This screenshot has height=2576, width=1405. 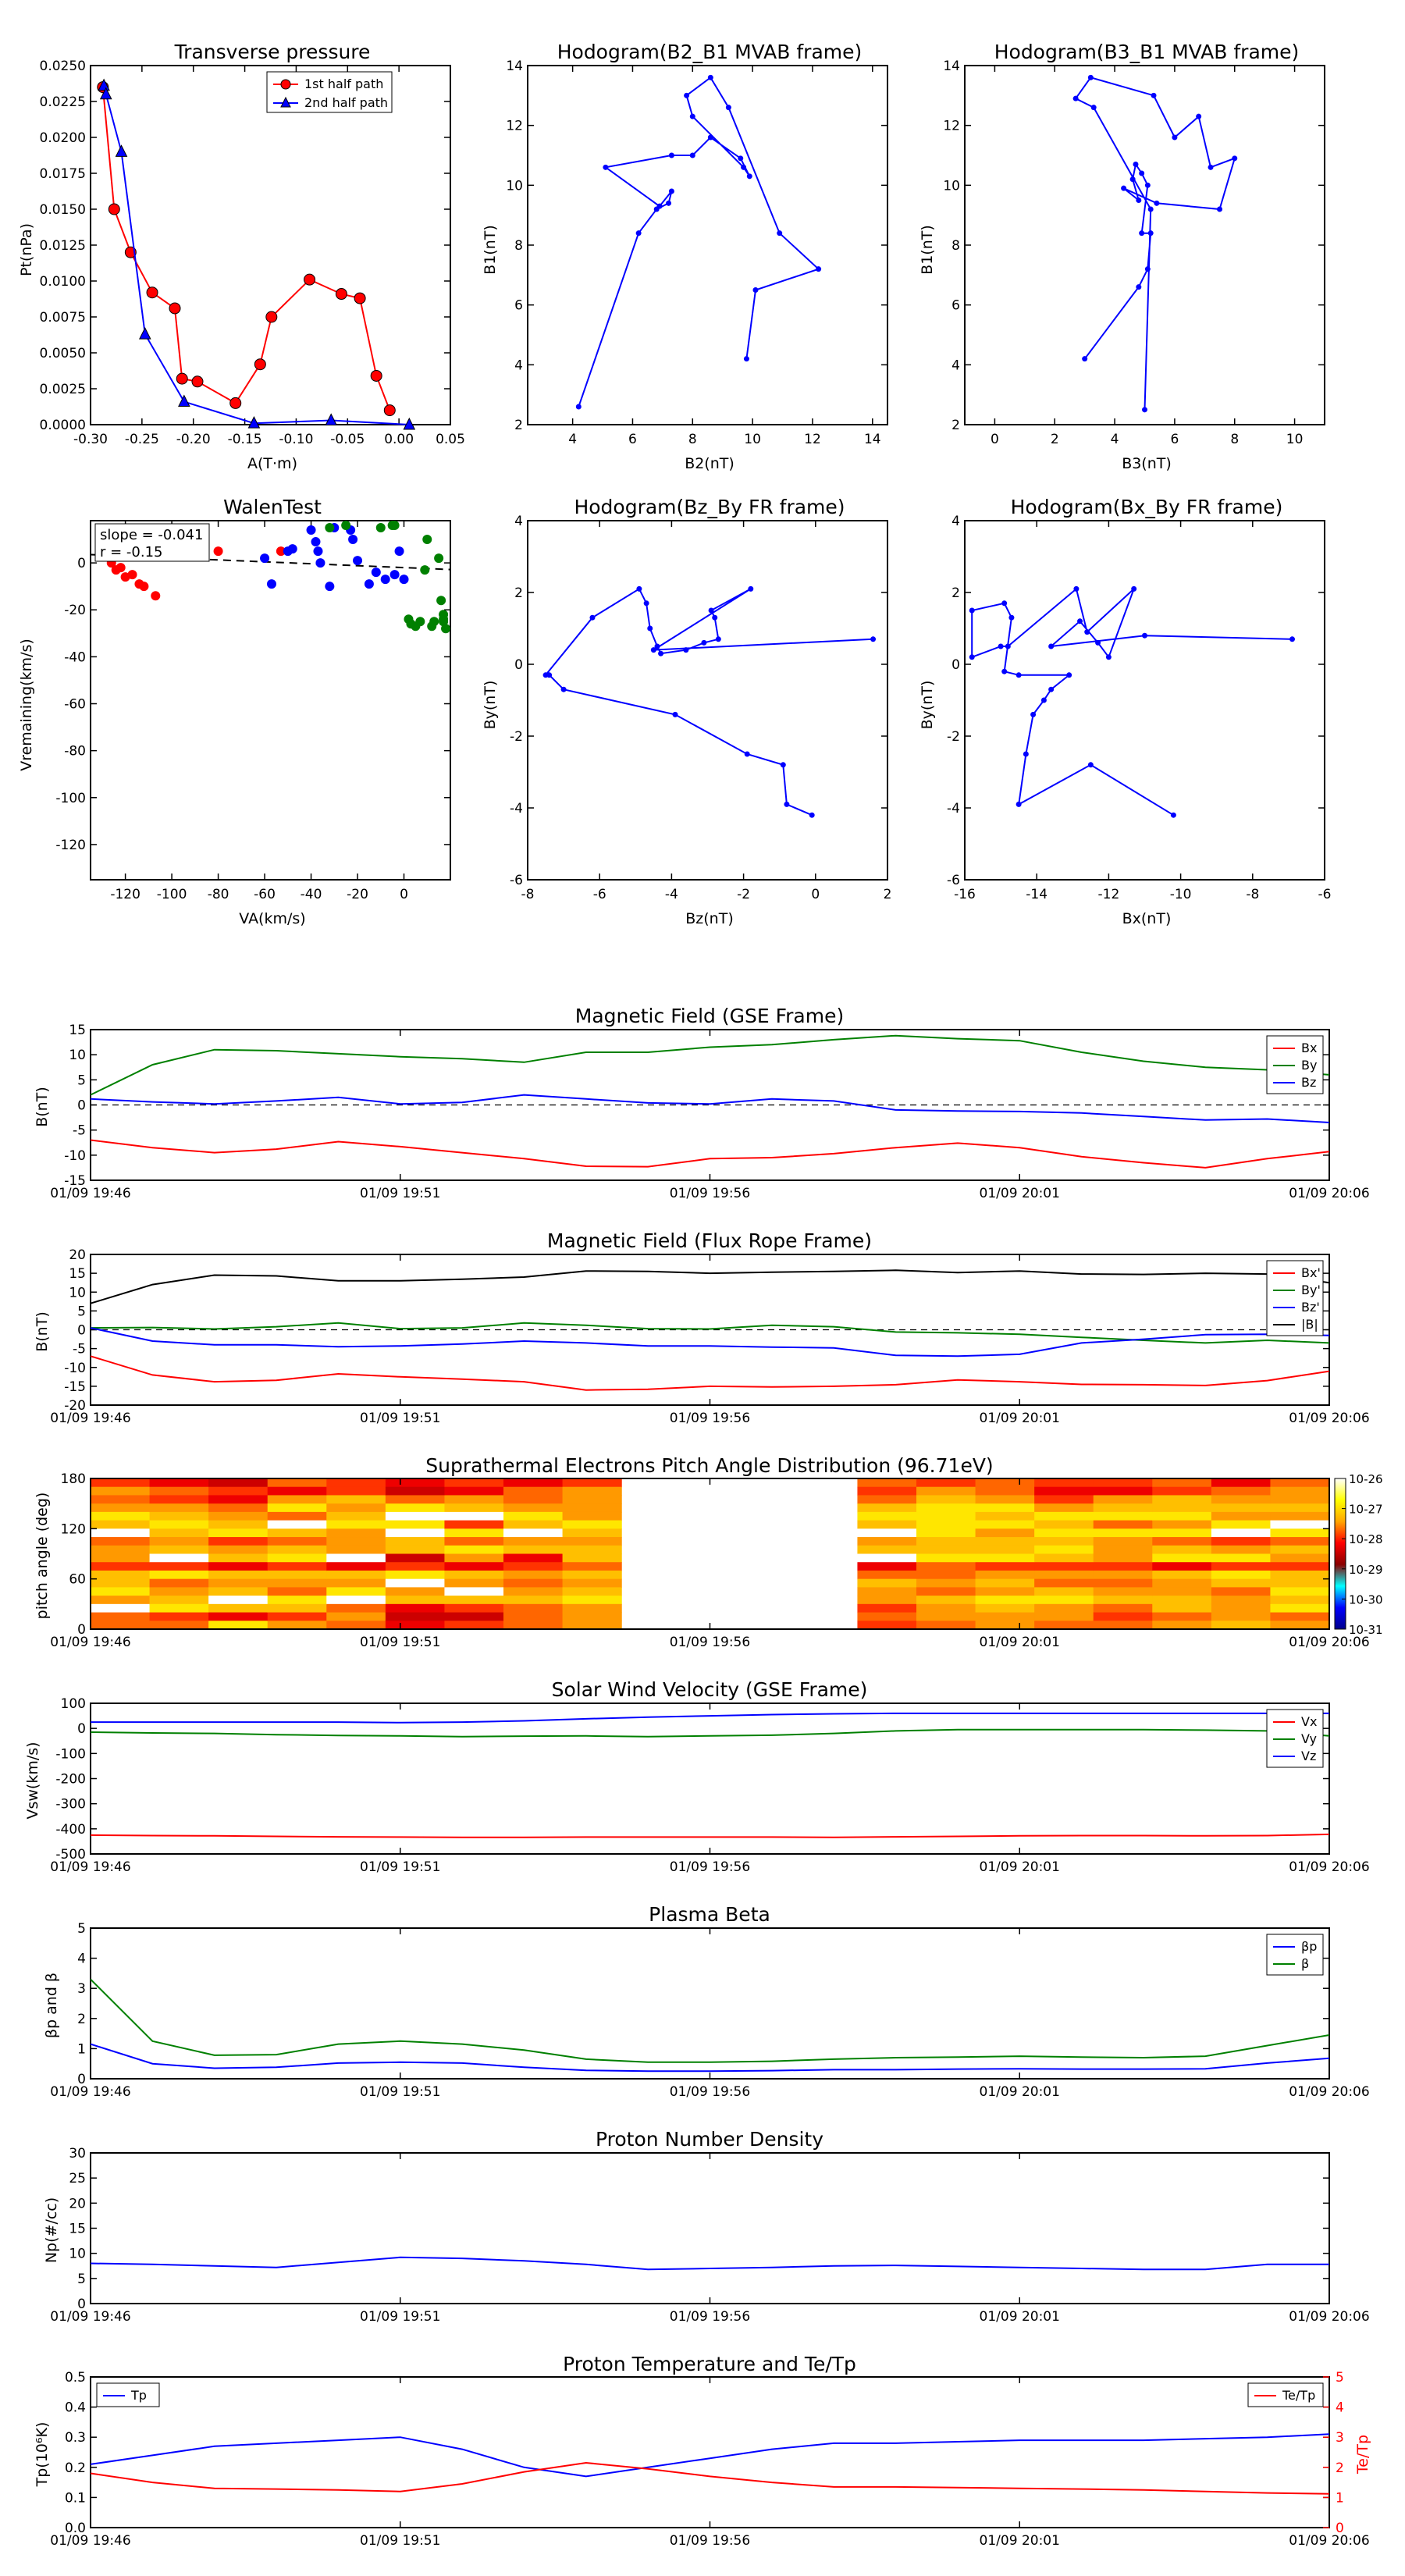 I want to click on h31-point, so click(x=1151, y=233).